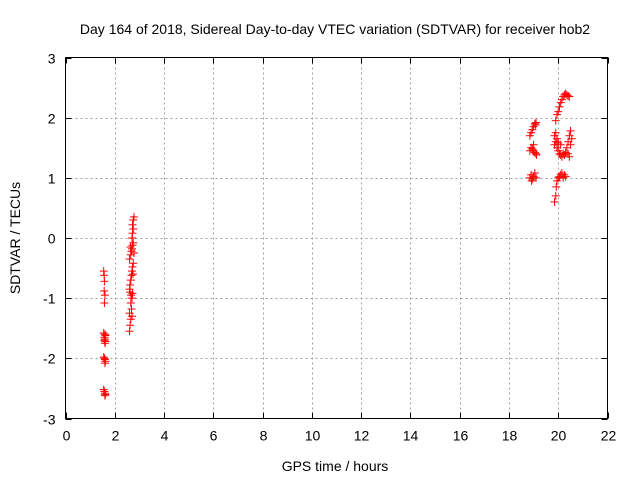  I want to click on x-tick-label: 14, so click(411, 436).